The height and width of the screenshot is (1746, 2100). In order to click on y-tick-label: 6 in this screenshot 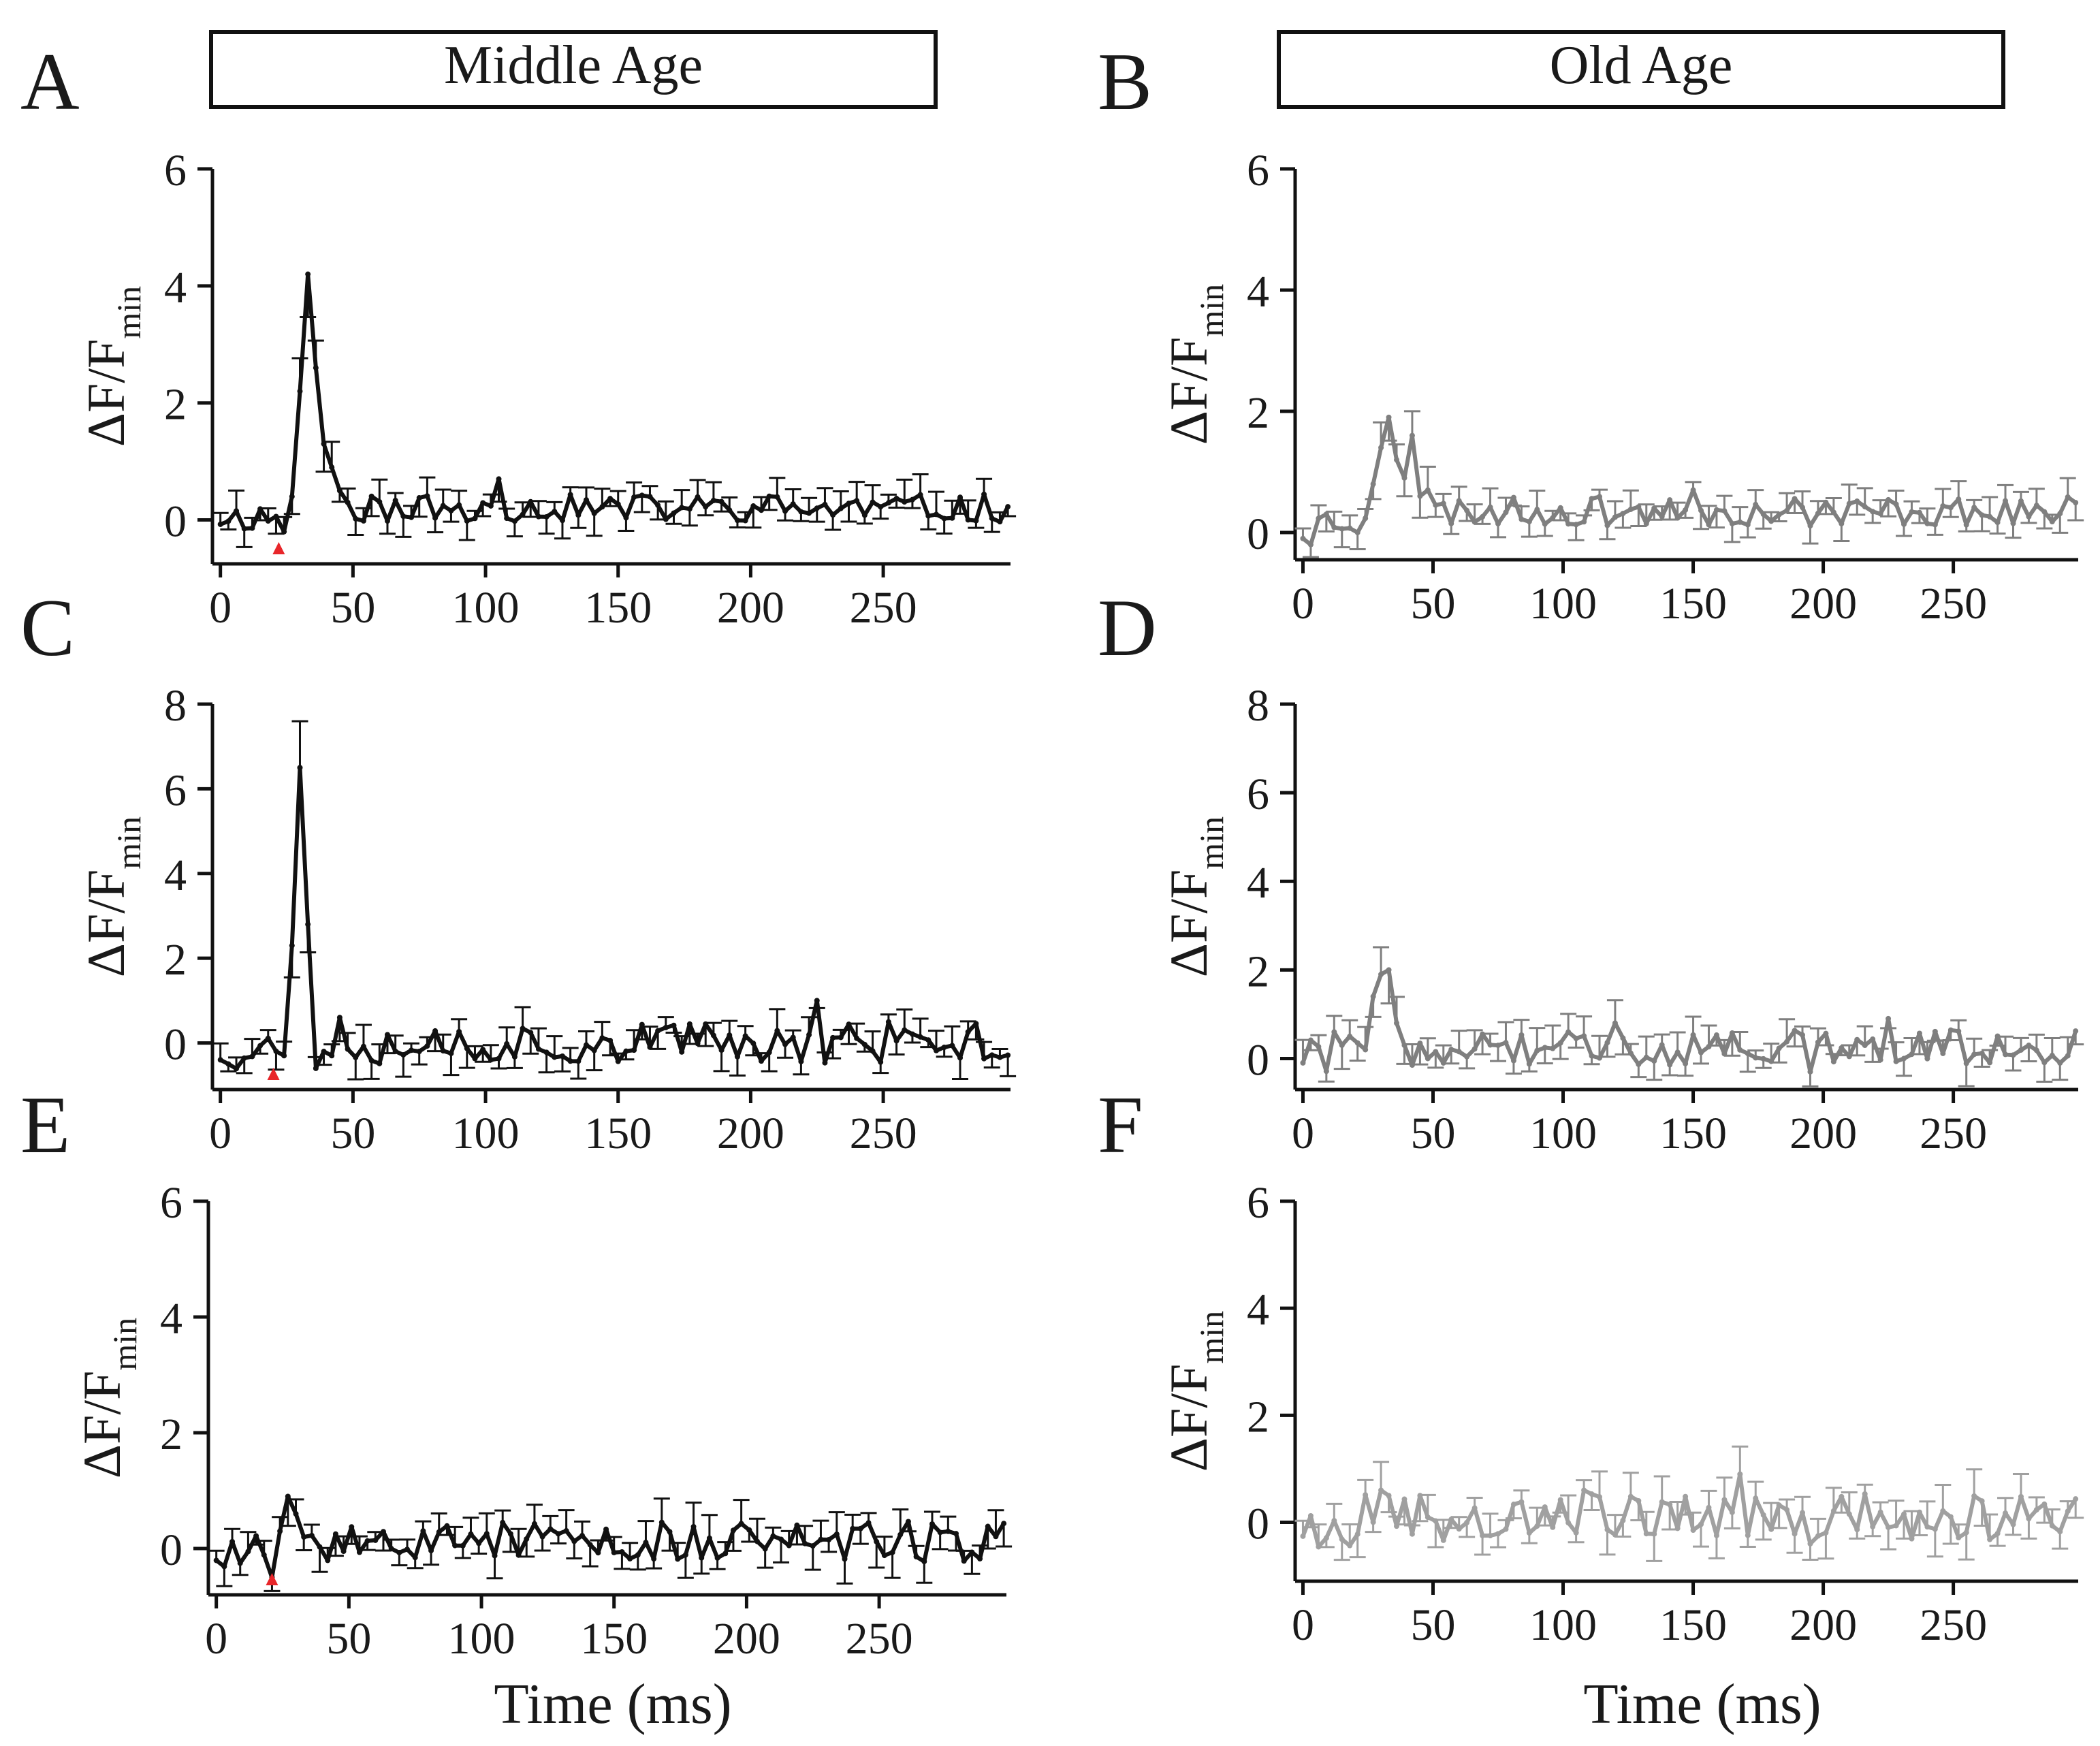, I will do `click(175, 170)`.